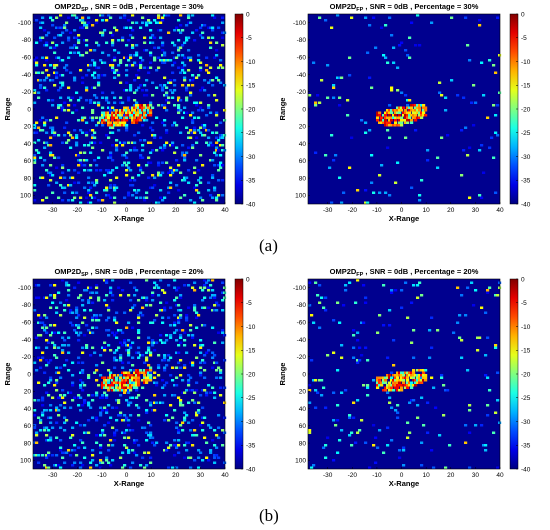 Image resolution: width=550 pixels, height=530 pixels. Describe the element at coordinates (299, 23) in the screenshot. I see `y-tick-label: -100` at that location.